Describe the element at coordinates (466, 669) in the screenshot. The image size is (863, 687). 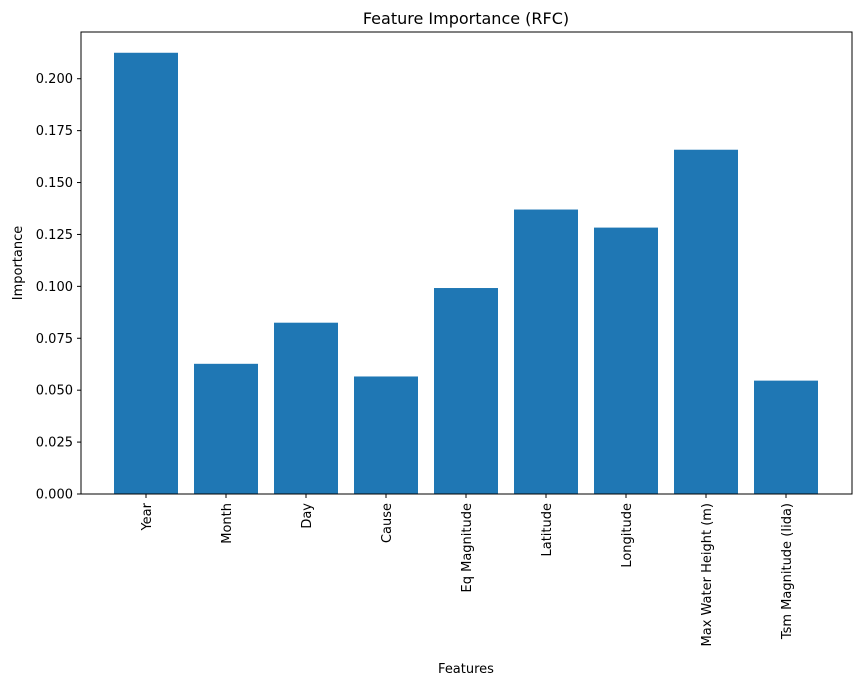
I see `x-axis-label: Features` at that location.